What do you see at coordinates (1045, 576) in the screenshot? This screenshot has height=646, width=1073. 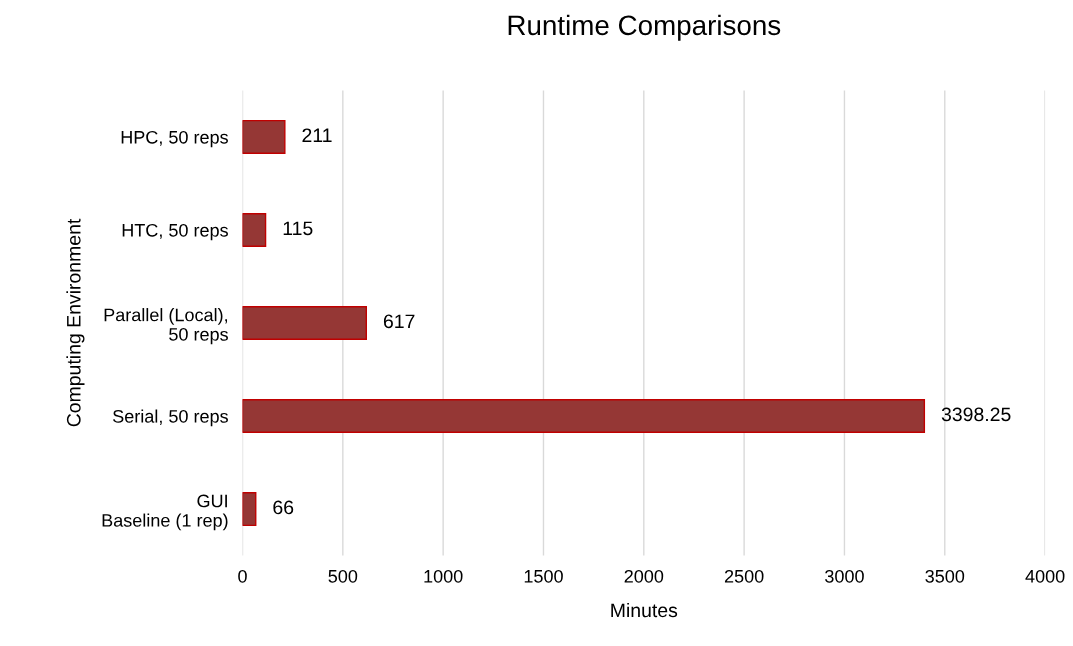 I see `x-tick-label: 4000` at bounding box center [1045, 576].